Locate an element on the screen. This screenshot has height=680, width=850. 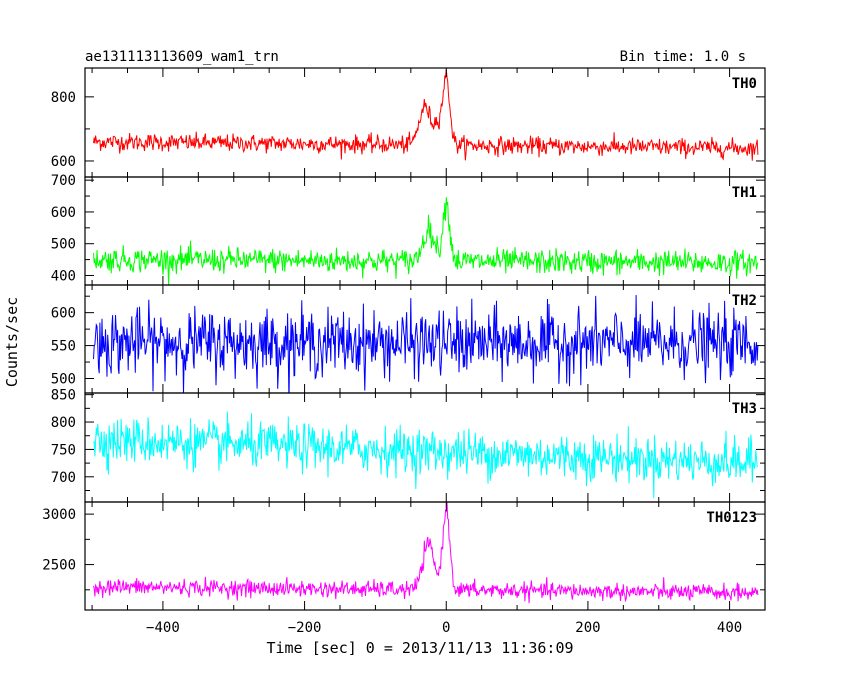
chart-title: ae131113113609_wam1_trn is located at coordinates (182, 57).